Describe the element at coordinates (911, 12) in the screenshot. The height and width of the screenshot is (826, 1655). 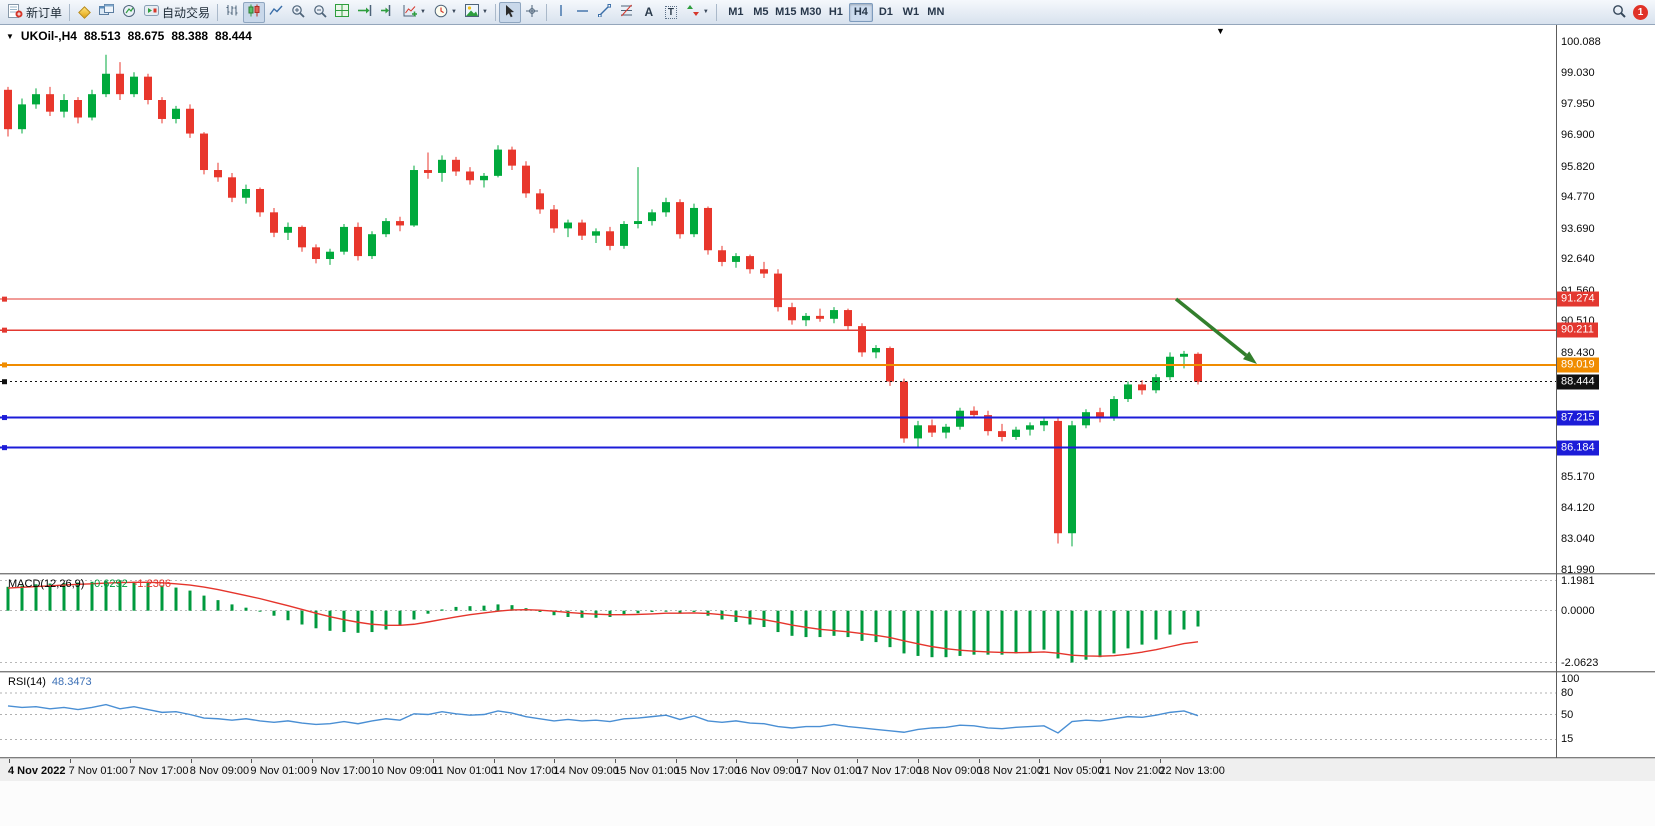
I see `timeframe-w1: W1` at that location.